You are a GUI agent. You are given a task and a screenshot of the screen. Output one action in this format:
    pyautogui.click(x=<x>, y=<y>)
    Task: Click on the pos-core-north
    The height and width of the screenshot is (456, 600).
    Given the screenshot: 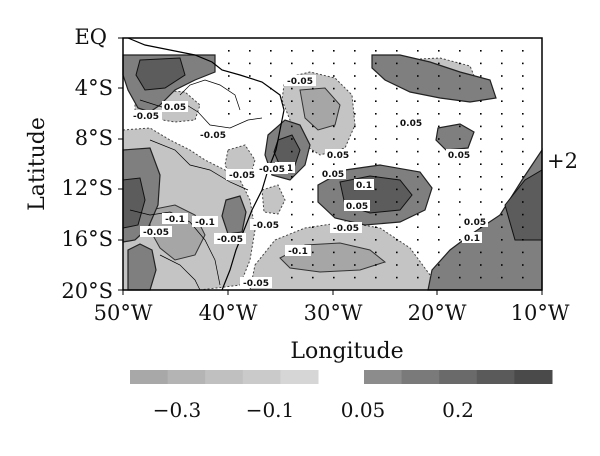 What is the action you would take?
    pyautogui.click(x=160, y=74)
    